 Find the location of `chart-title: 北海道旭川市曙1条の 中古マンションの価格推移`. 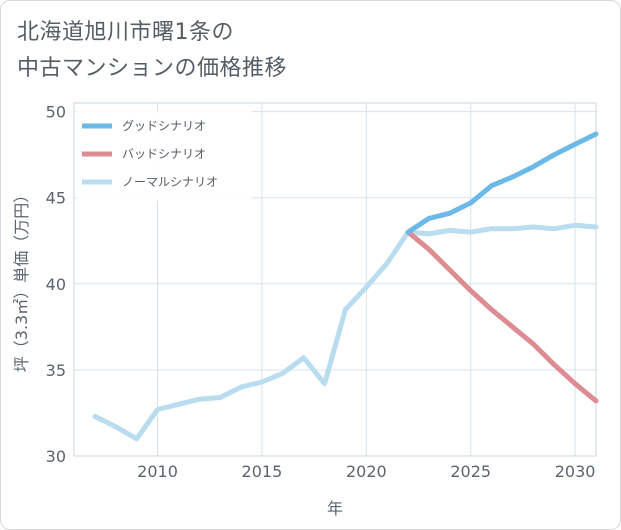

chart-title: 北海道旭川市曙1条の 中古マンションの価格推移 is located at coordinates (312, 51).